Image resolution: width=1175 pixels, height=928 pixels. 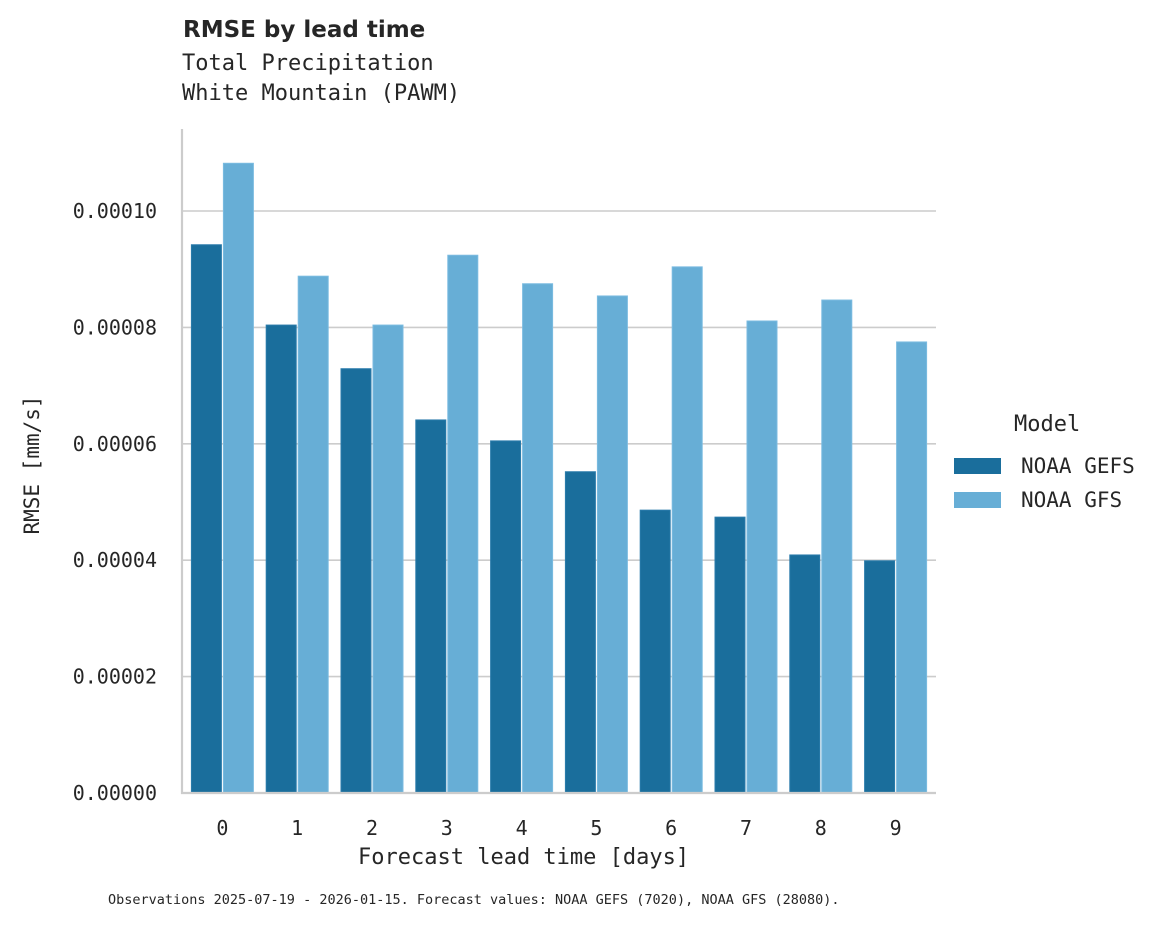 I want to click on y-tick-label: 0.00002, so click(x=115, y=677).